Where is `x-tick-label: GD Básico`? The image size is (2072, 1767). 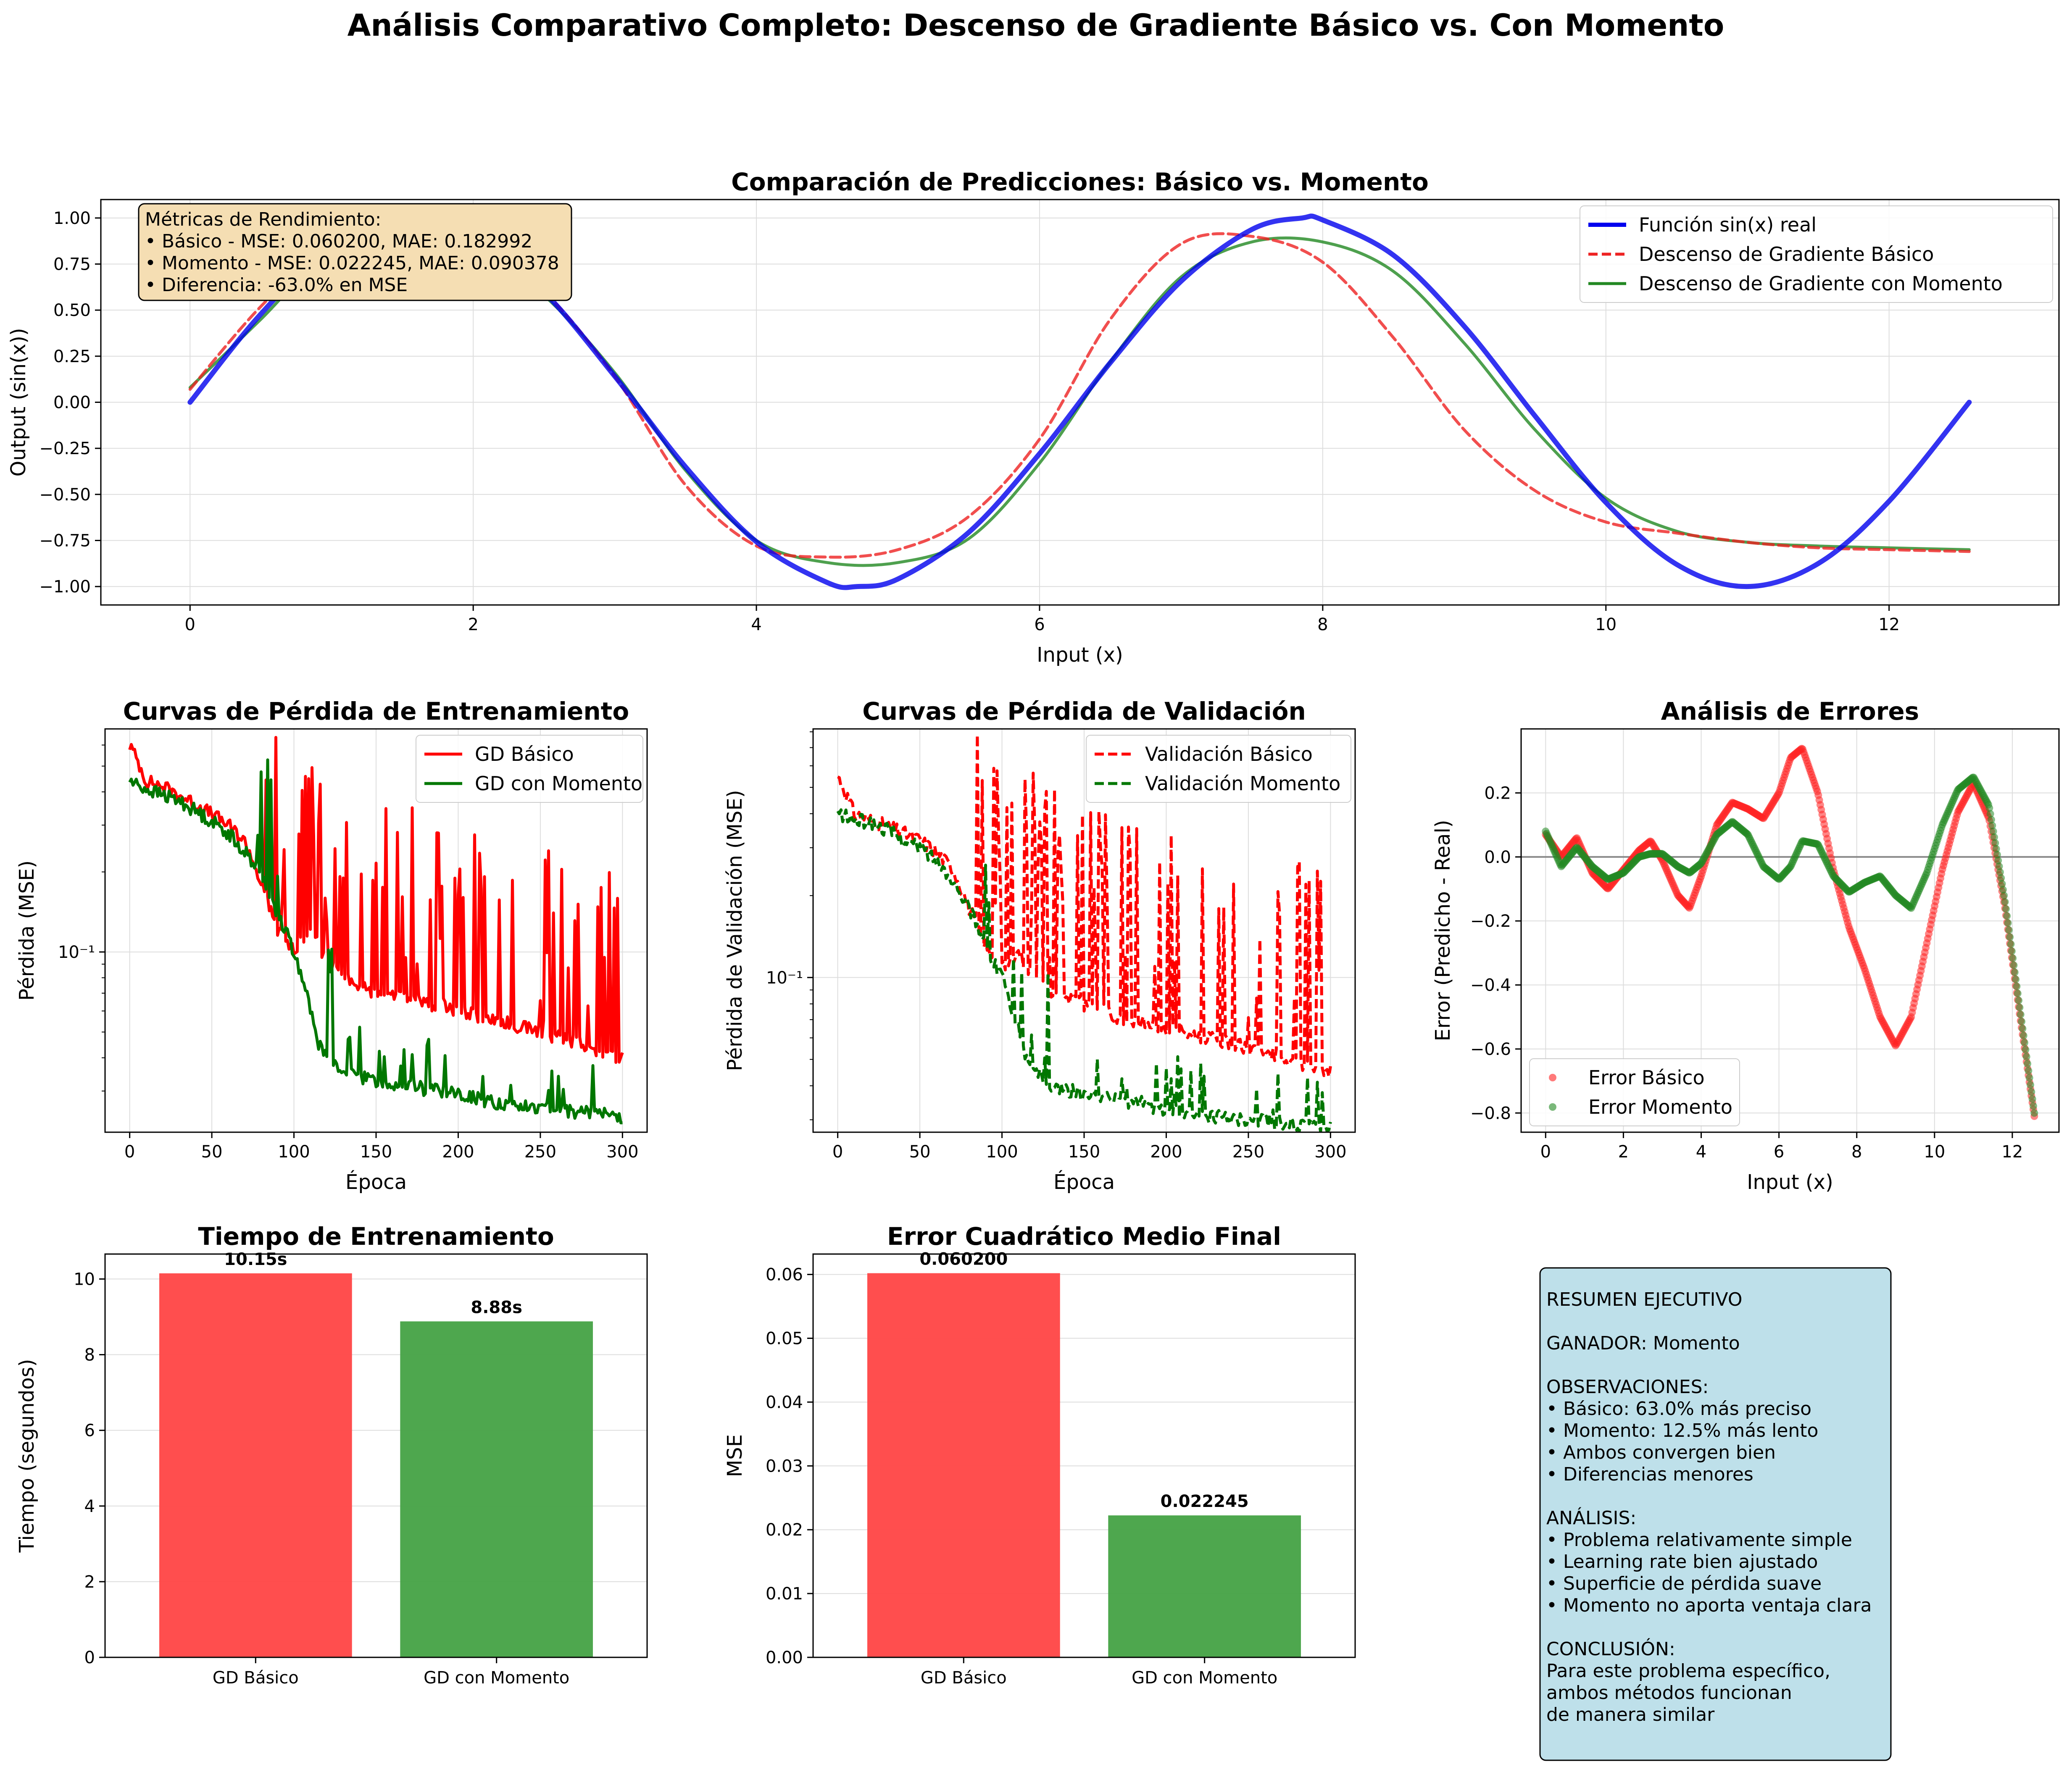 x-tick-label: GD Básico is located at coordinates (256, 1678).